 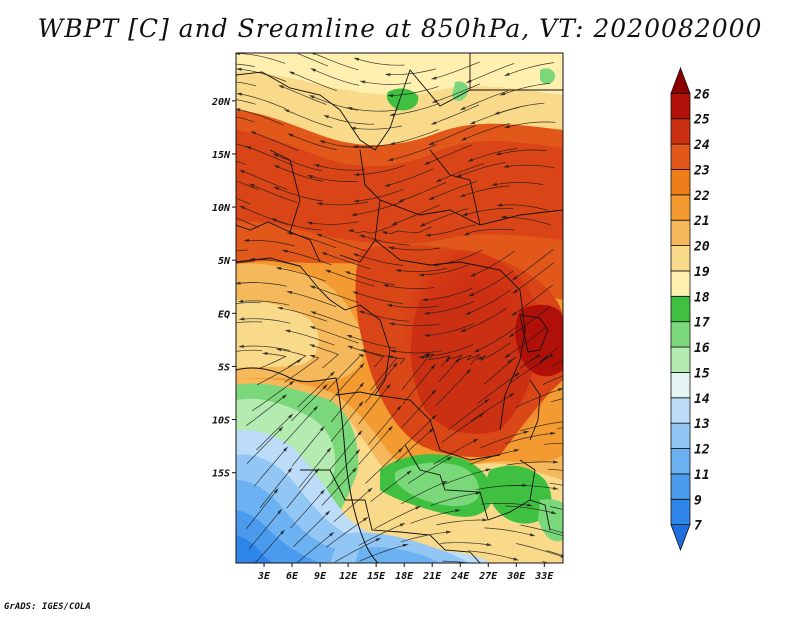 I want to click on lon-tick-label: 18E, so click(x=404, y=576).